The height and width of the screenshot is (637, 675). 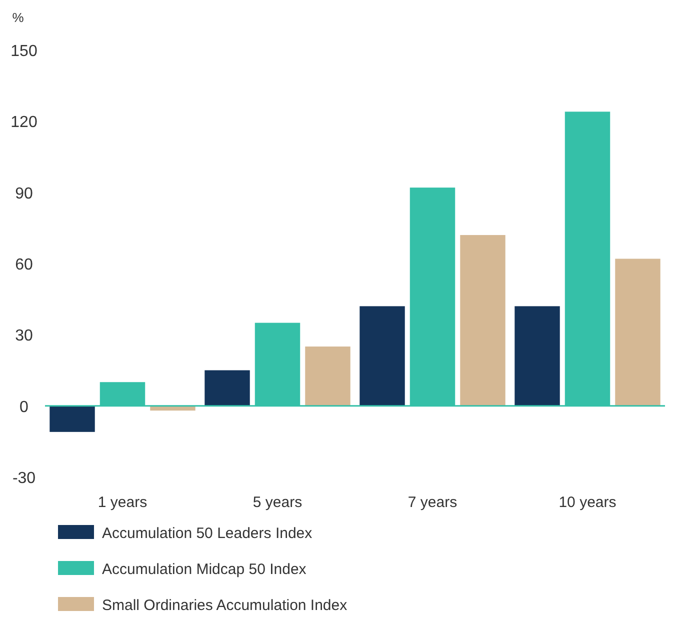 What do you see at coordinates (24, 336) in the screenshot?
I see `y-tick-label: 30` at bounding box center [24, 336].